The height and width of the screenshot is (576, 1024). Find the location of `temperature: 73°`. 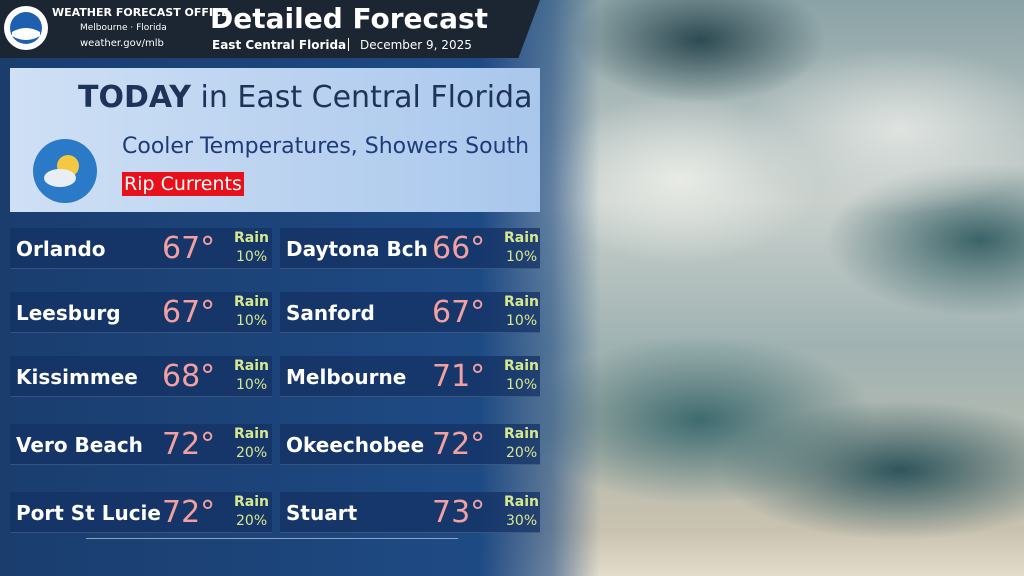

temperature: 73° is located at coordinates (459, 512).